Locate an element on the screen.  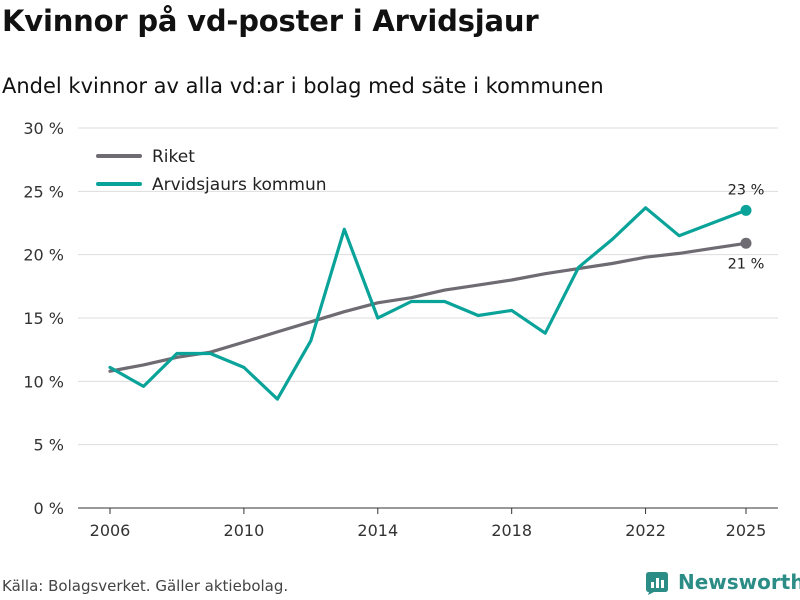
y-tick-label: 25 % is located at coordinates (43, 191).